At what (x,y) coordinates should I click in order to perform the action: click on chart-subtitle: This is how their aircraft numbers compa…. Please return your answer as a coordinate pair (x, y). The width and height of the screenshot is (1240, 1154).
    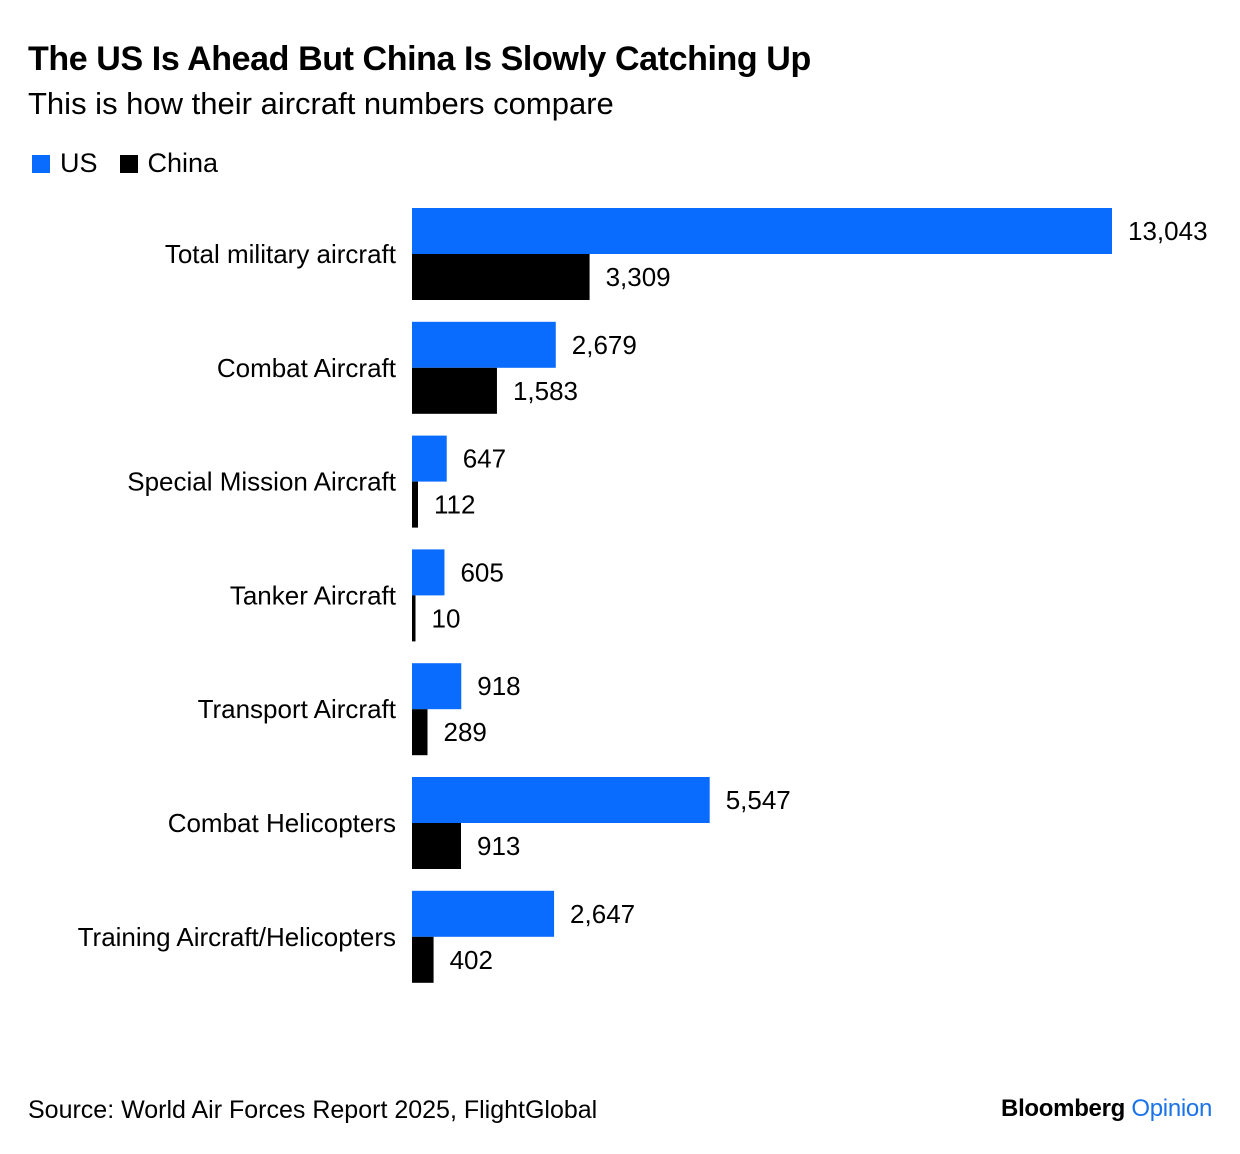
    Looking at the image, I should click on (321, 103).